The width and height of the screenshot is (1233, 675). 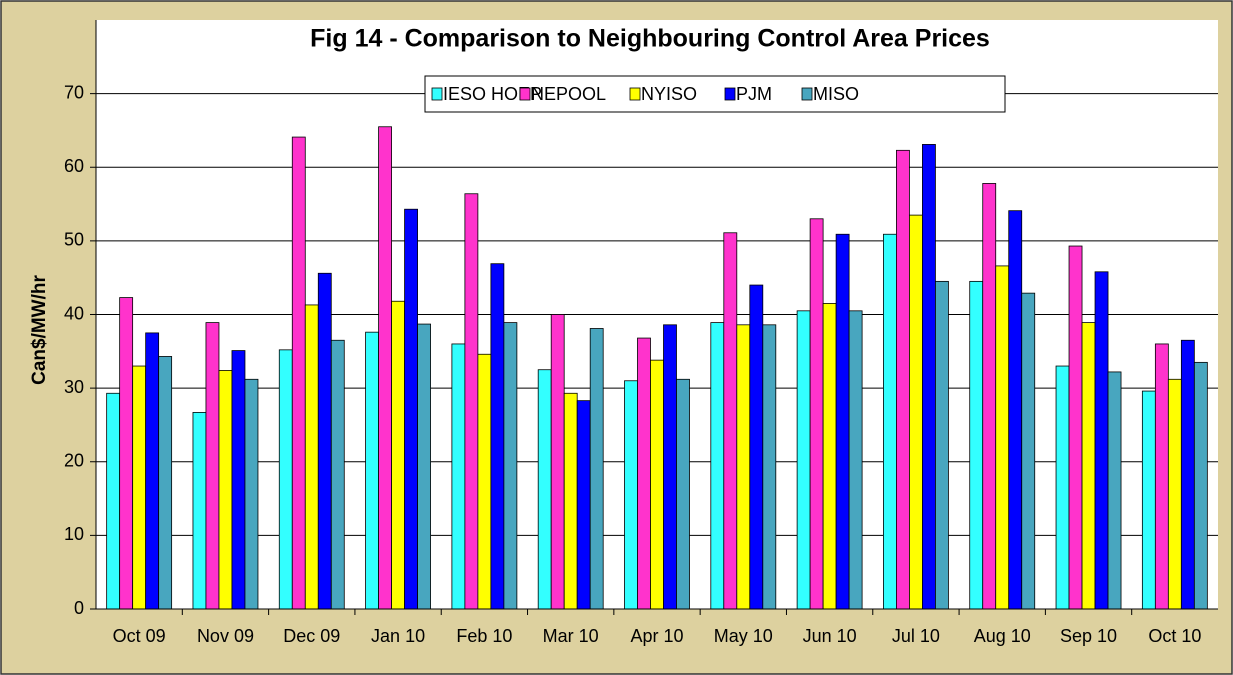 I want to click on legend-label: IESO HOEP, so click(x=492, y=94).